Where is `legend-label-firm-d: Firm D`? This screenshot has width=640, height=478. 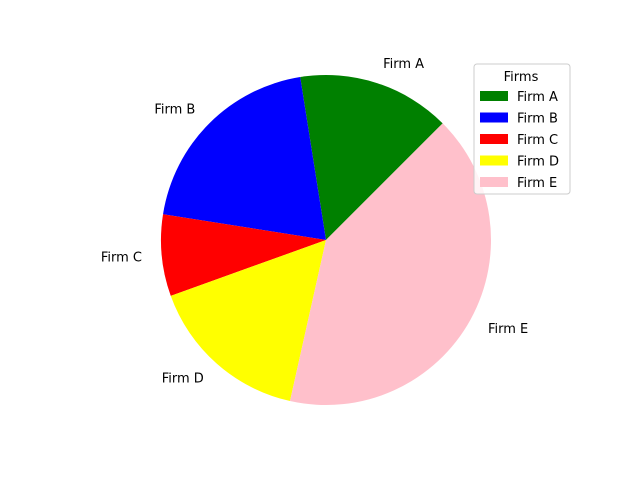 legend-label-firm-d: Firm D is located at coordinates (538, 162).